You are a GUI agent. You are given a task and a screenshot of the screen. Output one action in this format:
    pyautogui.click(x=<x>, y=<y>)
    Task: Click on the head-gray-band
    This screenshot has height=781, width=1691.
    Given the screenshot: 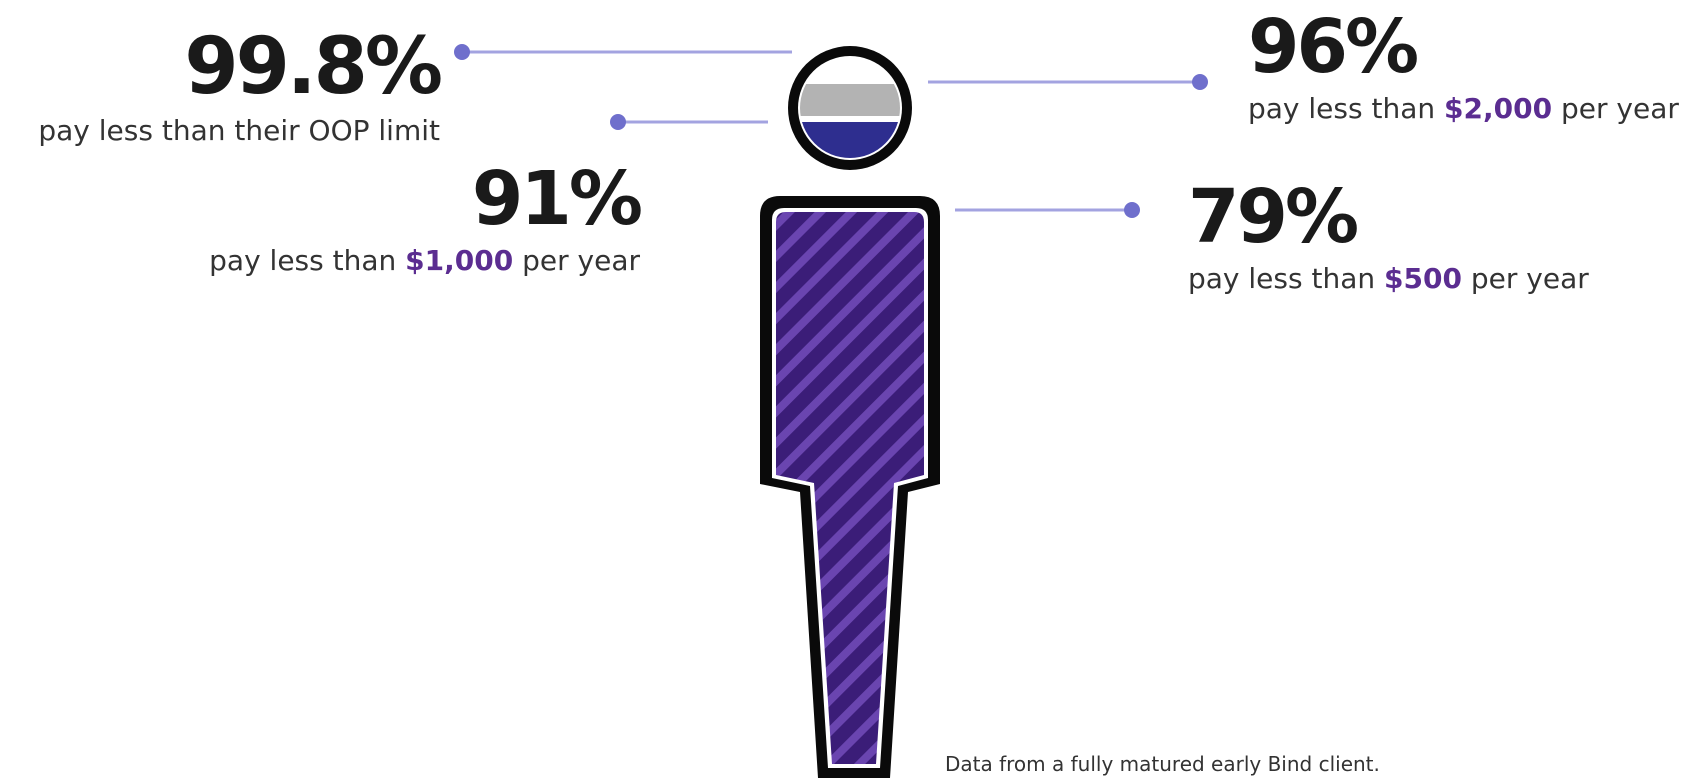 What is the action you would take?
    pyautogui.click(x=850, y=100)
    